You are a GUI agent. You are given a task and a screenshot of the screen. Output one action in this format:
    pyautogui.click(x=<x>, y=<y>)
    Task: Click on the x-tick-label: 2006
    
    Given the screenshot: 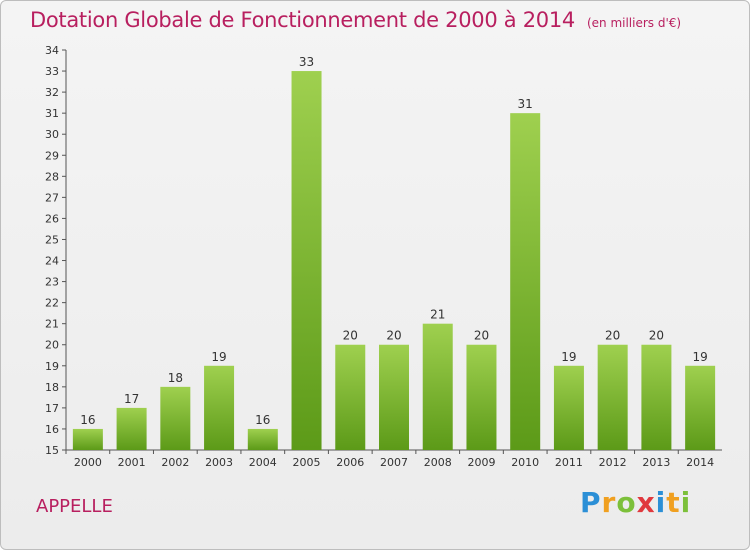 What is the action you would take?
    pyautogui.click(x=350, y=462)
    